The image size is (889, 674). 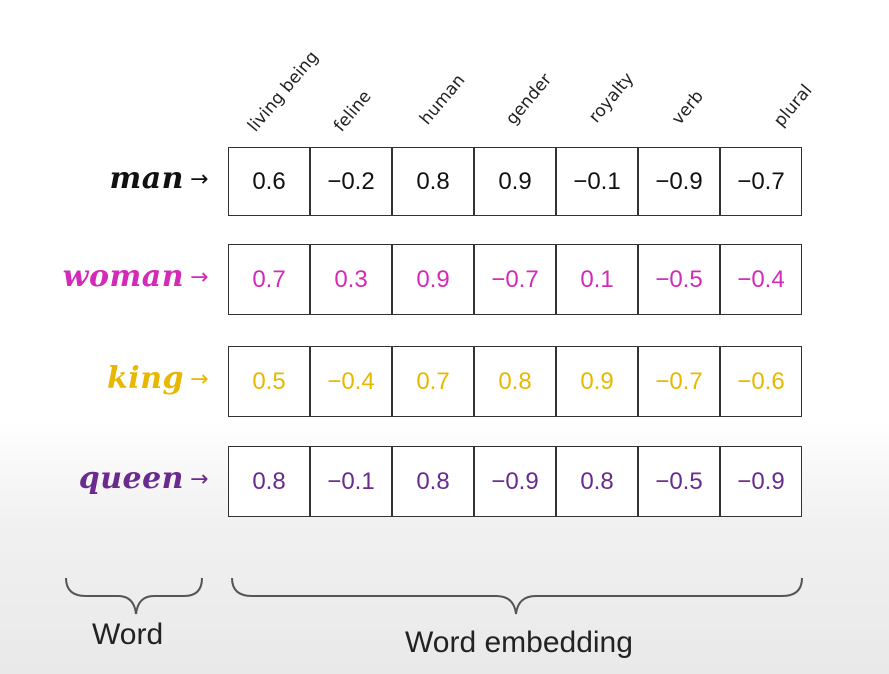 What do you see at coordinates (515, 279) in the screenshot?
I see `embedding-cell-woman-gender: −0.7` at bounding box center [515, 279].